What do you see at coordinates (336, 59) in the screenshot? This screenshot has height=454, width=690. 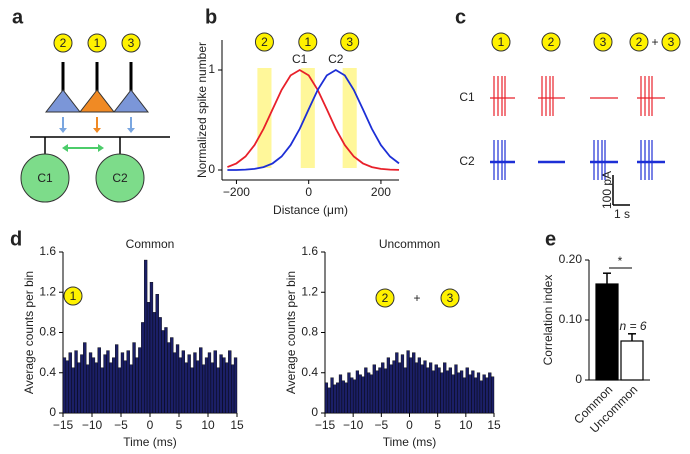 I see `series-label: C2` at bounding box center [336, 59].